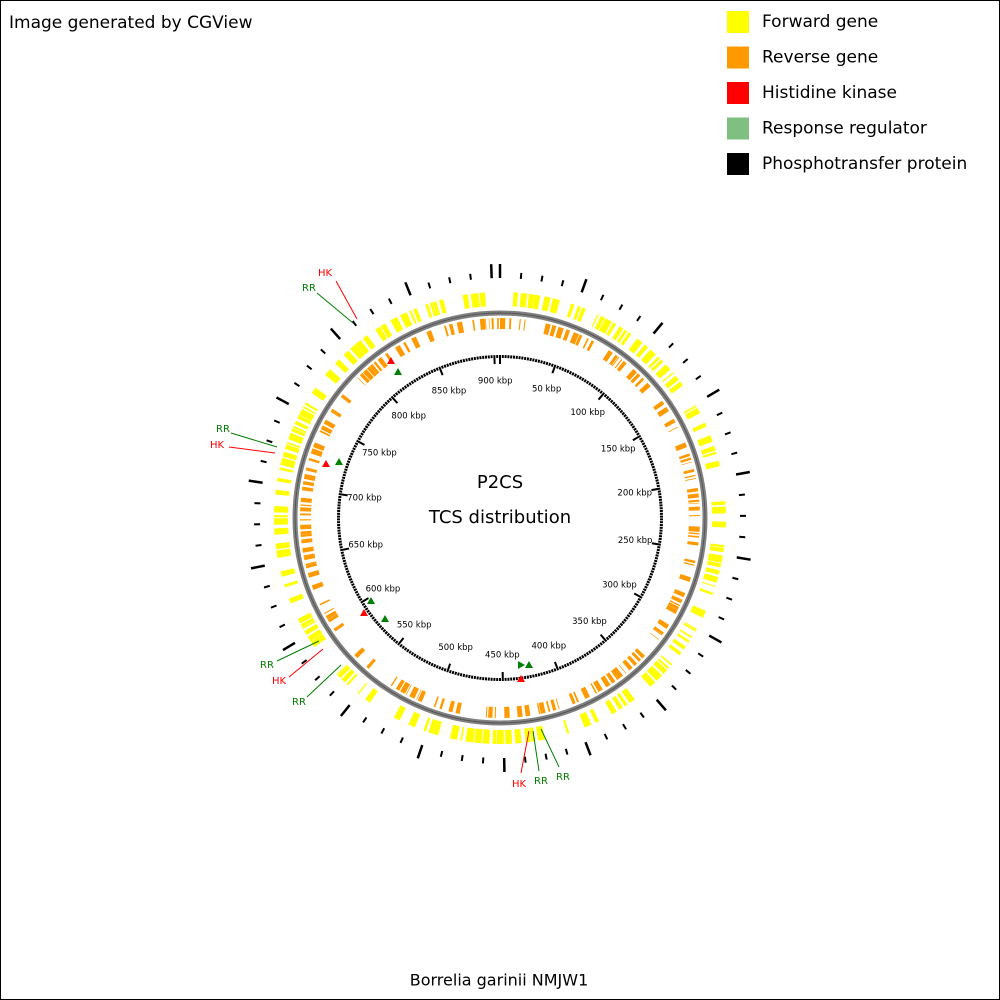 The width and height of the screenshot is (1000, 1000). Describe the element at coordinates (844, 129) in the screenshot. I see `legend-label: Response regulator` at that location.